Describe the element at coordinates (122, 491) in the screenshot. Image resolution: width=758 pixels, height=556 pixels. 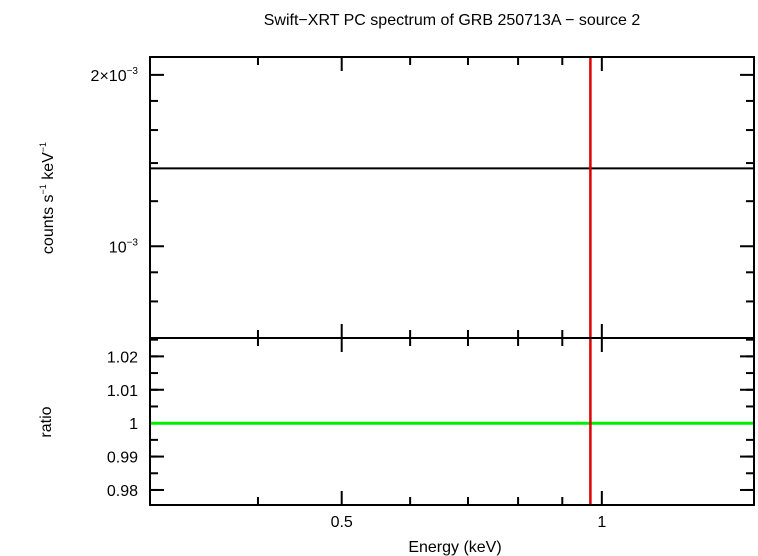
I see `ratio-tick-label: 0.98` at that location.